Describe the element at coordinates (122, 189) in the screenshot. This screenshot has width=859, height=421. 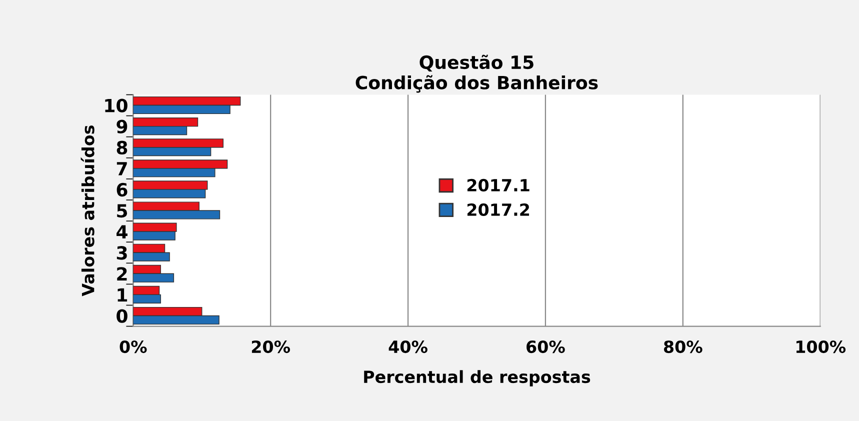
I see `y-tick-label: 6` at that location.